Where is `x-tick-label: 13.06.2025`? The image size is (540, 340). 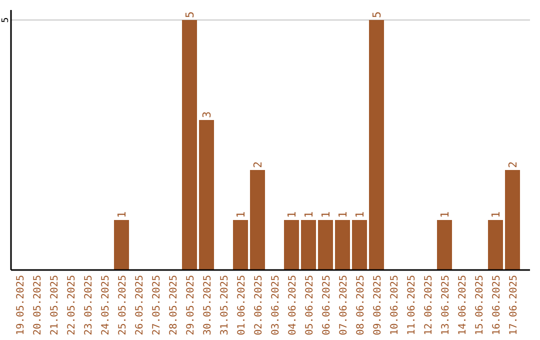 x-tick-label: 13.06.2025 is located at coordinates (446, 305).